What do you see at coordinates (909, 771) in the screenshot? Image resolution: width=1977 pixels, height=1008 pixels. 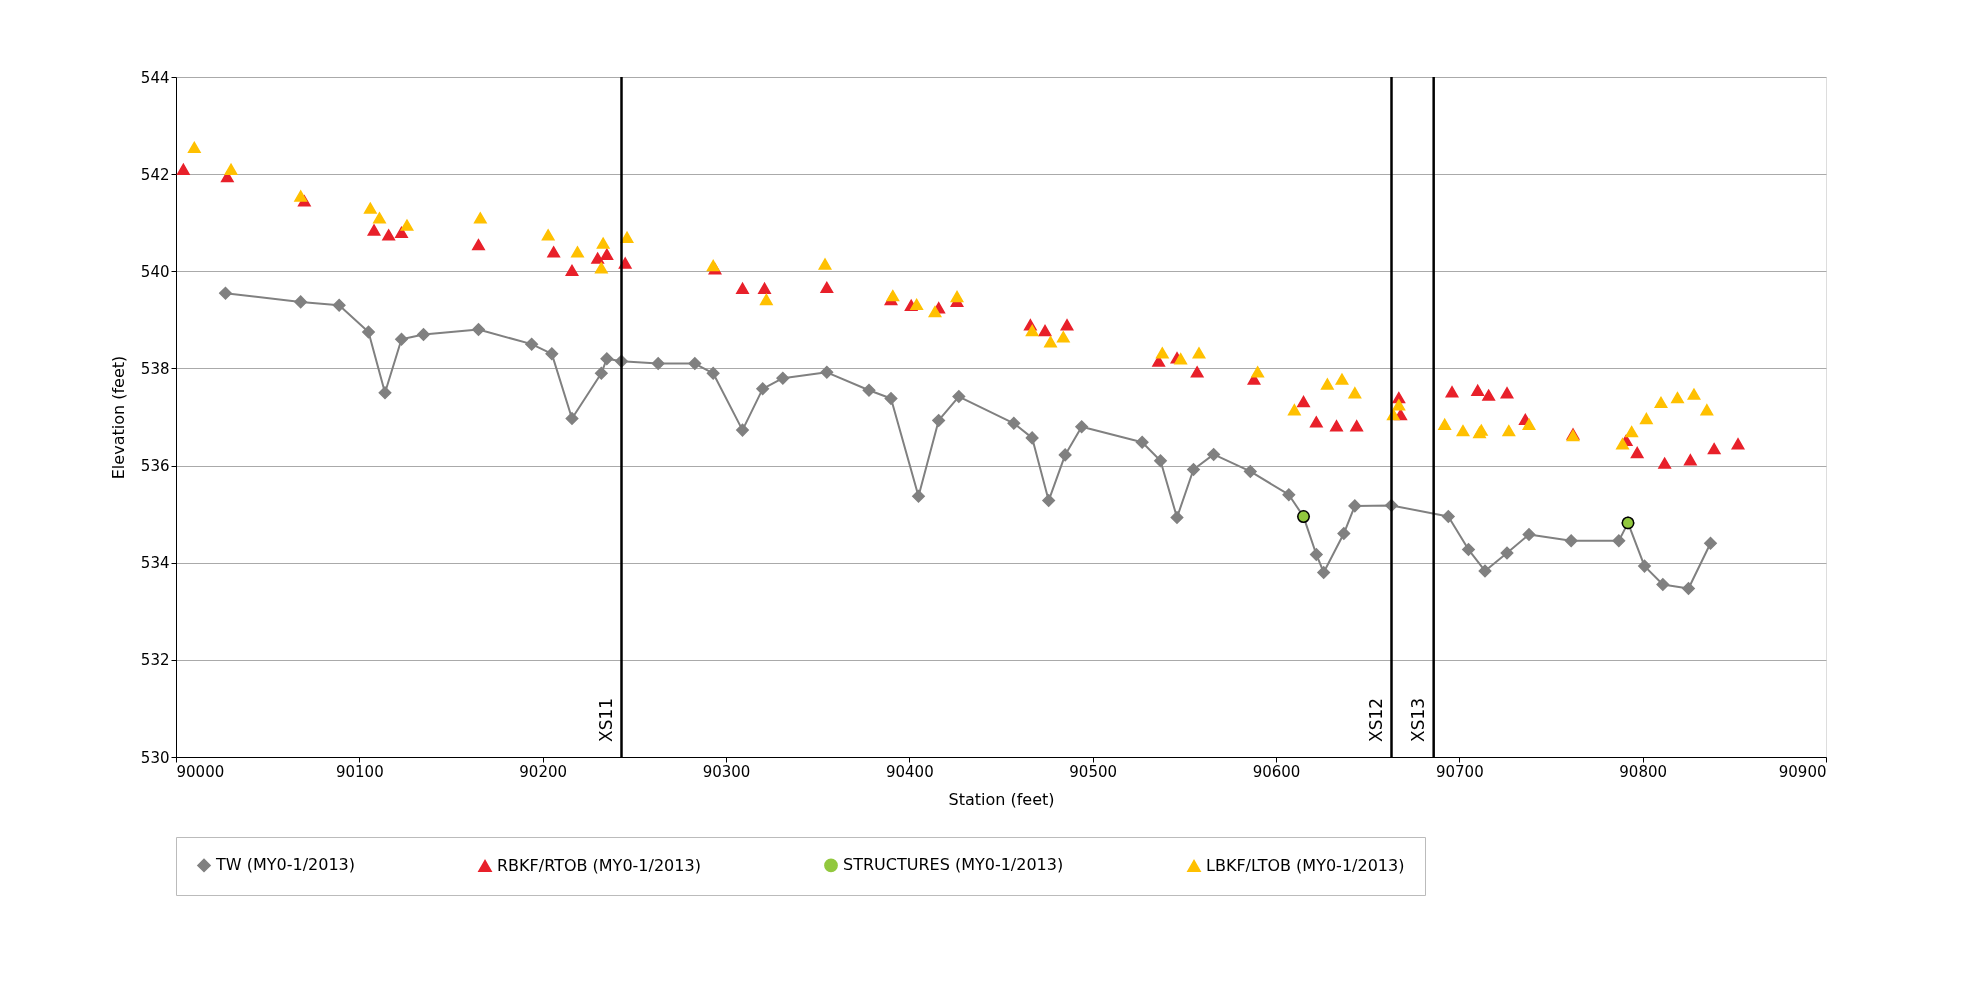 I see `x-tick-label: 90400` at bounding box center [909, 771].